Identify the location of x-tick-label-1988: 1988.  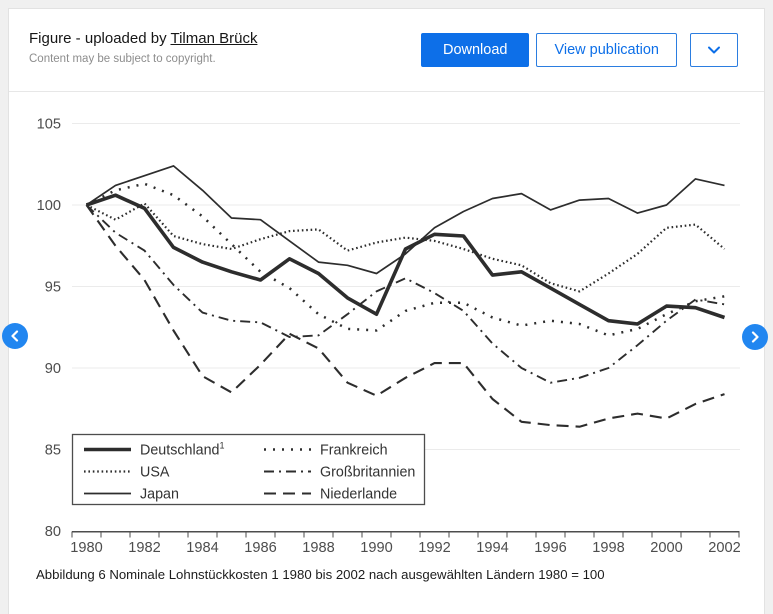
(318, 548).